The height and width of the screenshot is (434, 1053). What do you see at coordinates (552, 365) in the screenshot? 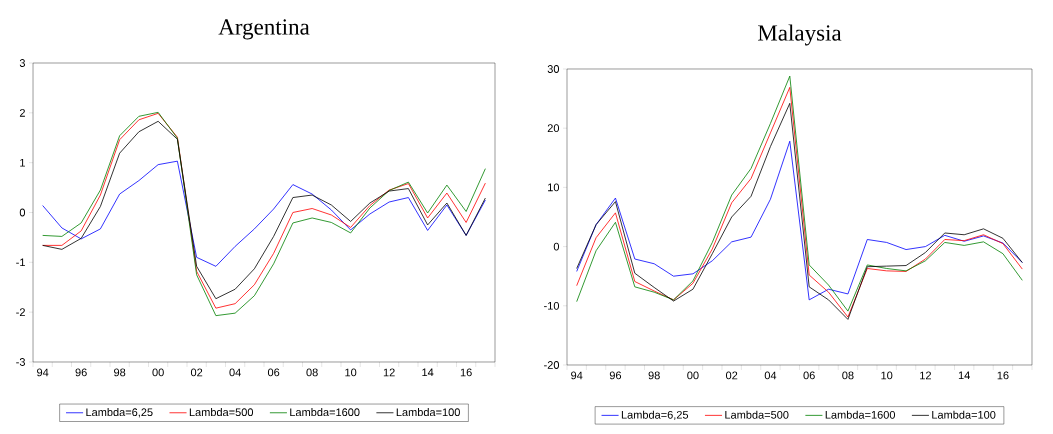
I see `y-tick-label: -20` at bounding box center [552, 365].